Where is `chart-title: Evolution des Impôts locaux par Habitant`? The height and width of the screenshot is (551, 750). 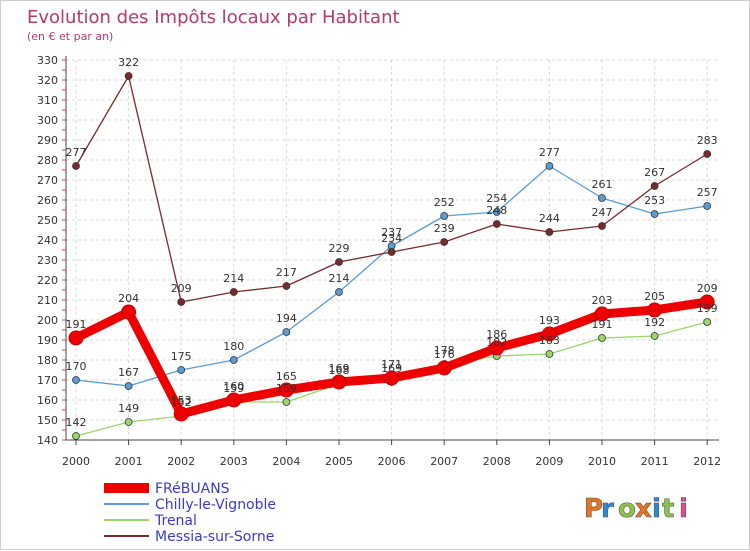
chart-title: Evolution des Impôts locaux par Habitant is located at coordinates (213, 17).